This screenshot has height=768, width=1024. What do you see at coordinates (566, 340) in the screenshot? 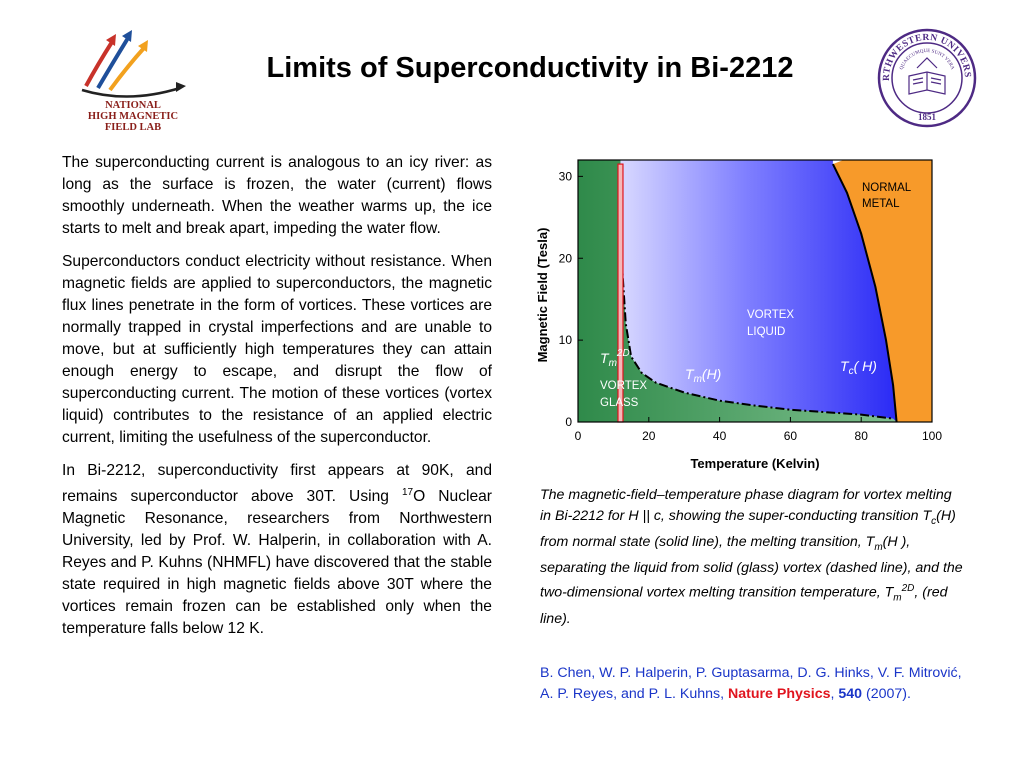
I see `y-tick-label: 10` at bounding box center [566, 340].